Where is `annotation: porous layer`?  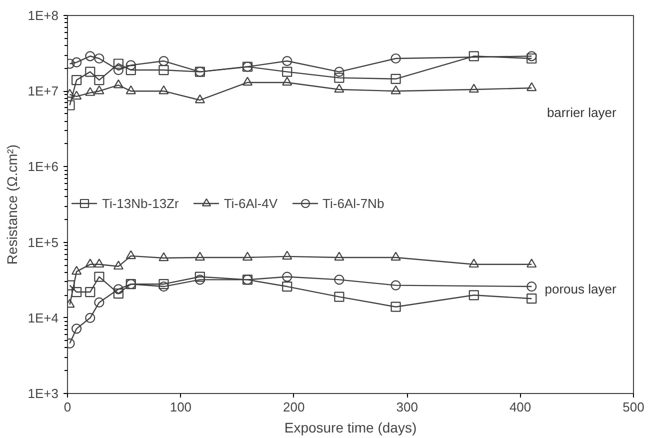
annotation: porous layer is located at coordinates (580, 288).